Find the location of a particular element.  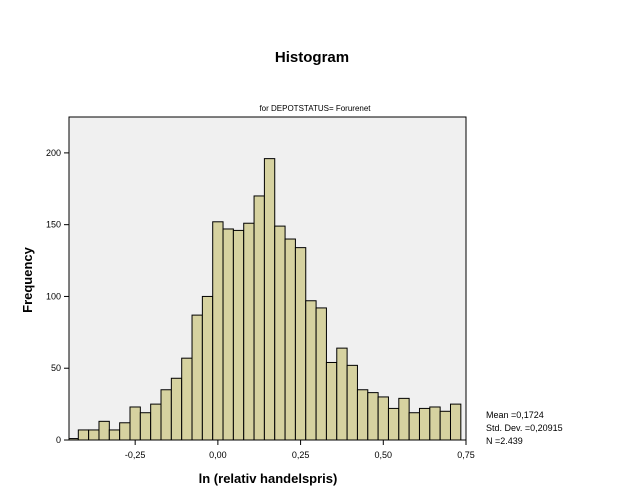

stats-std-dev: Std. Dev. =0,20915 is located at coordinates (524, 428).